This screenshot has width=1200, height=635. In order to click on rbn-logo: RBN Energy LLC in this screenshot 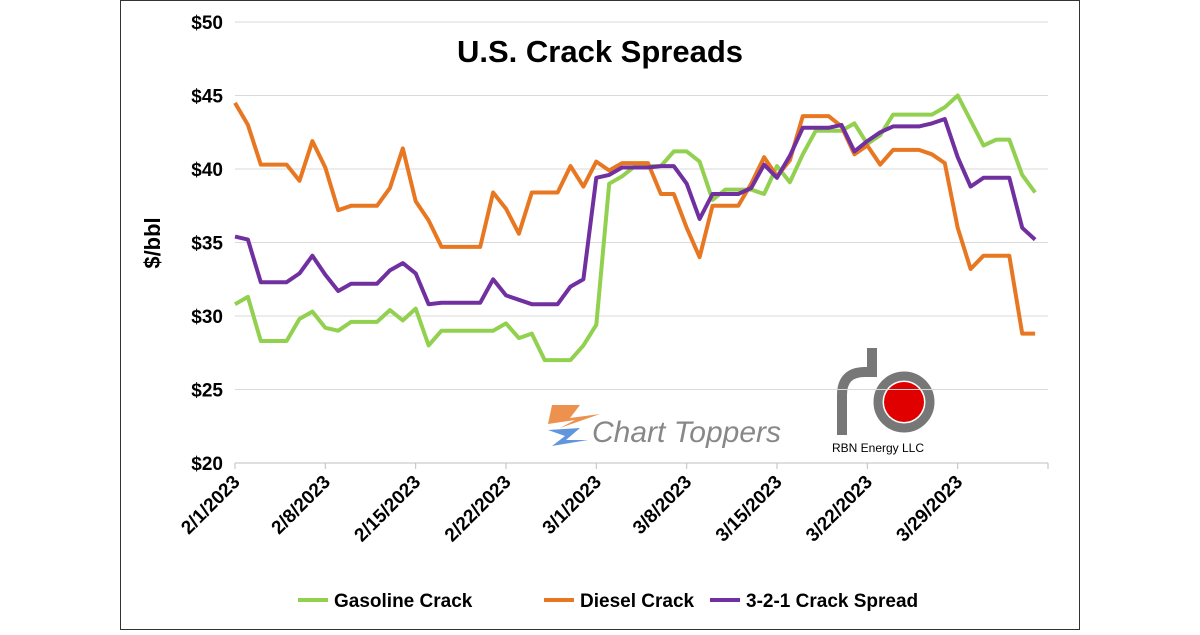, I will do `click(883, 401)`.